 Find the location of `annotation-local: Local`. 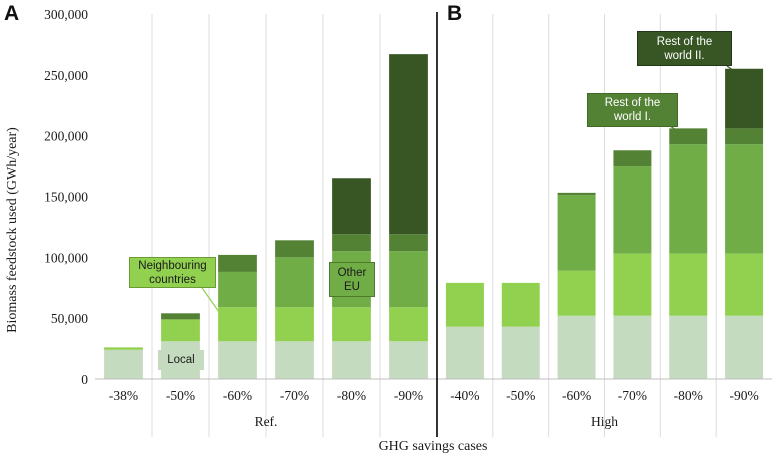

annotation-local: Local is located at coordinates (181, 360).